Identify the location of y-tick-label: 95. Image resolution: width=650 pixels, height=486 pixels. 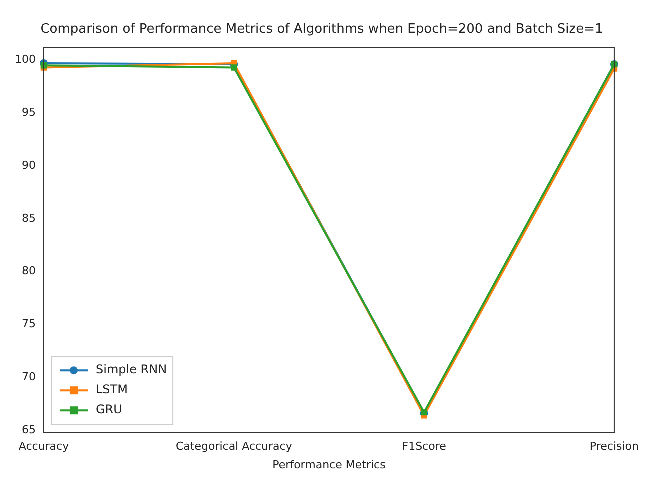
(29, 113).